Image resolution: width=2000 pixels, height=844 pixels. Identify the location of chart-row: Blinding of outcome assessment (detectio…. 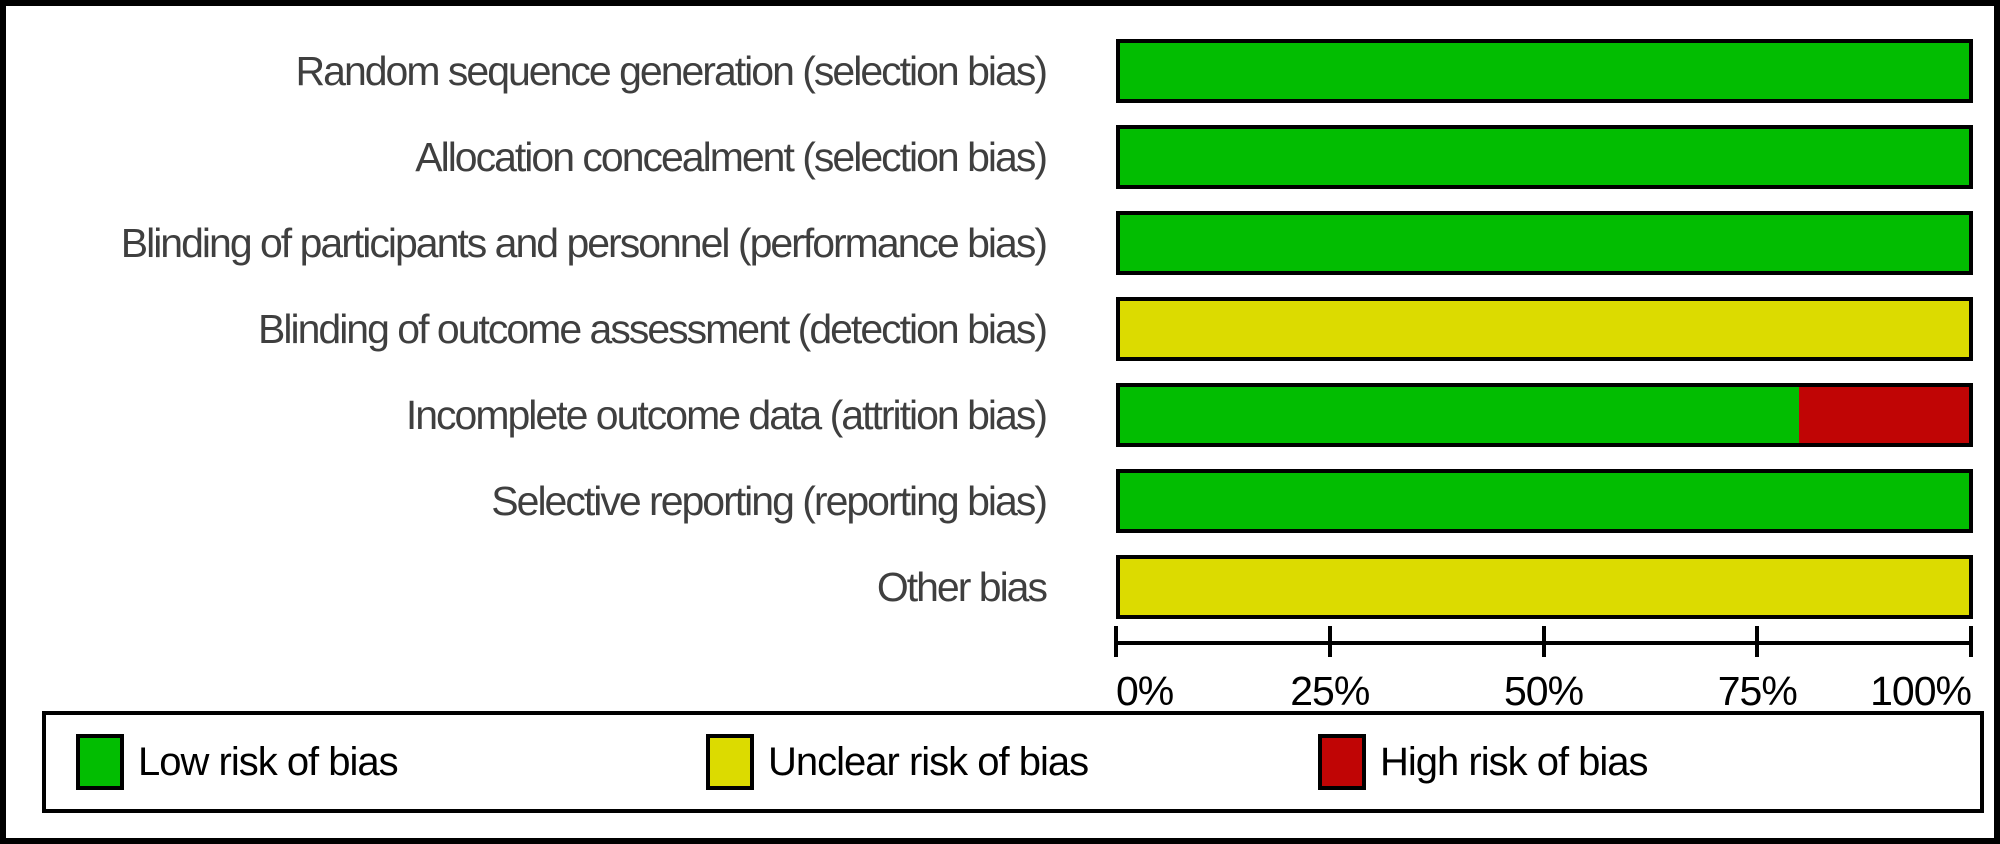
(1000, 329).